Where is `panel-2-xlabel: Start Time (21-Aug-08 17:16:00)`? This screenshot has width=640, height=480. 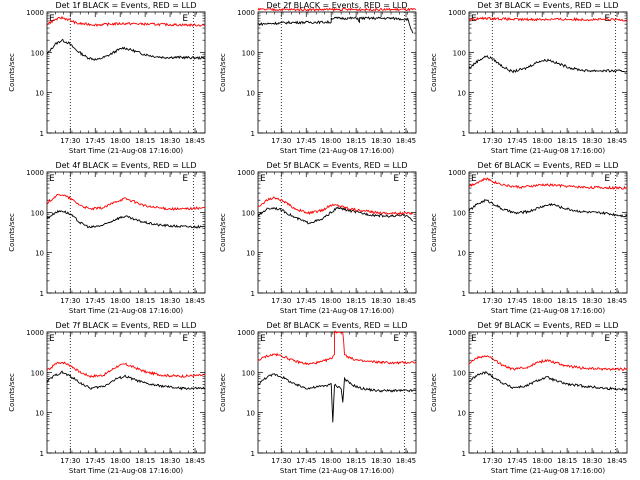 panel-2-xlabel: Start Time (21-Aug-08 17:16:00) is located at coordinates (337, 151).